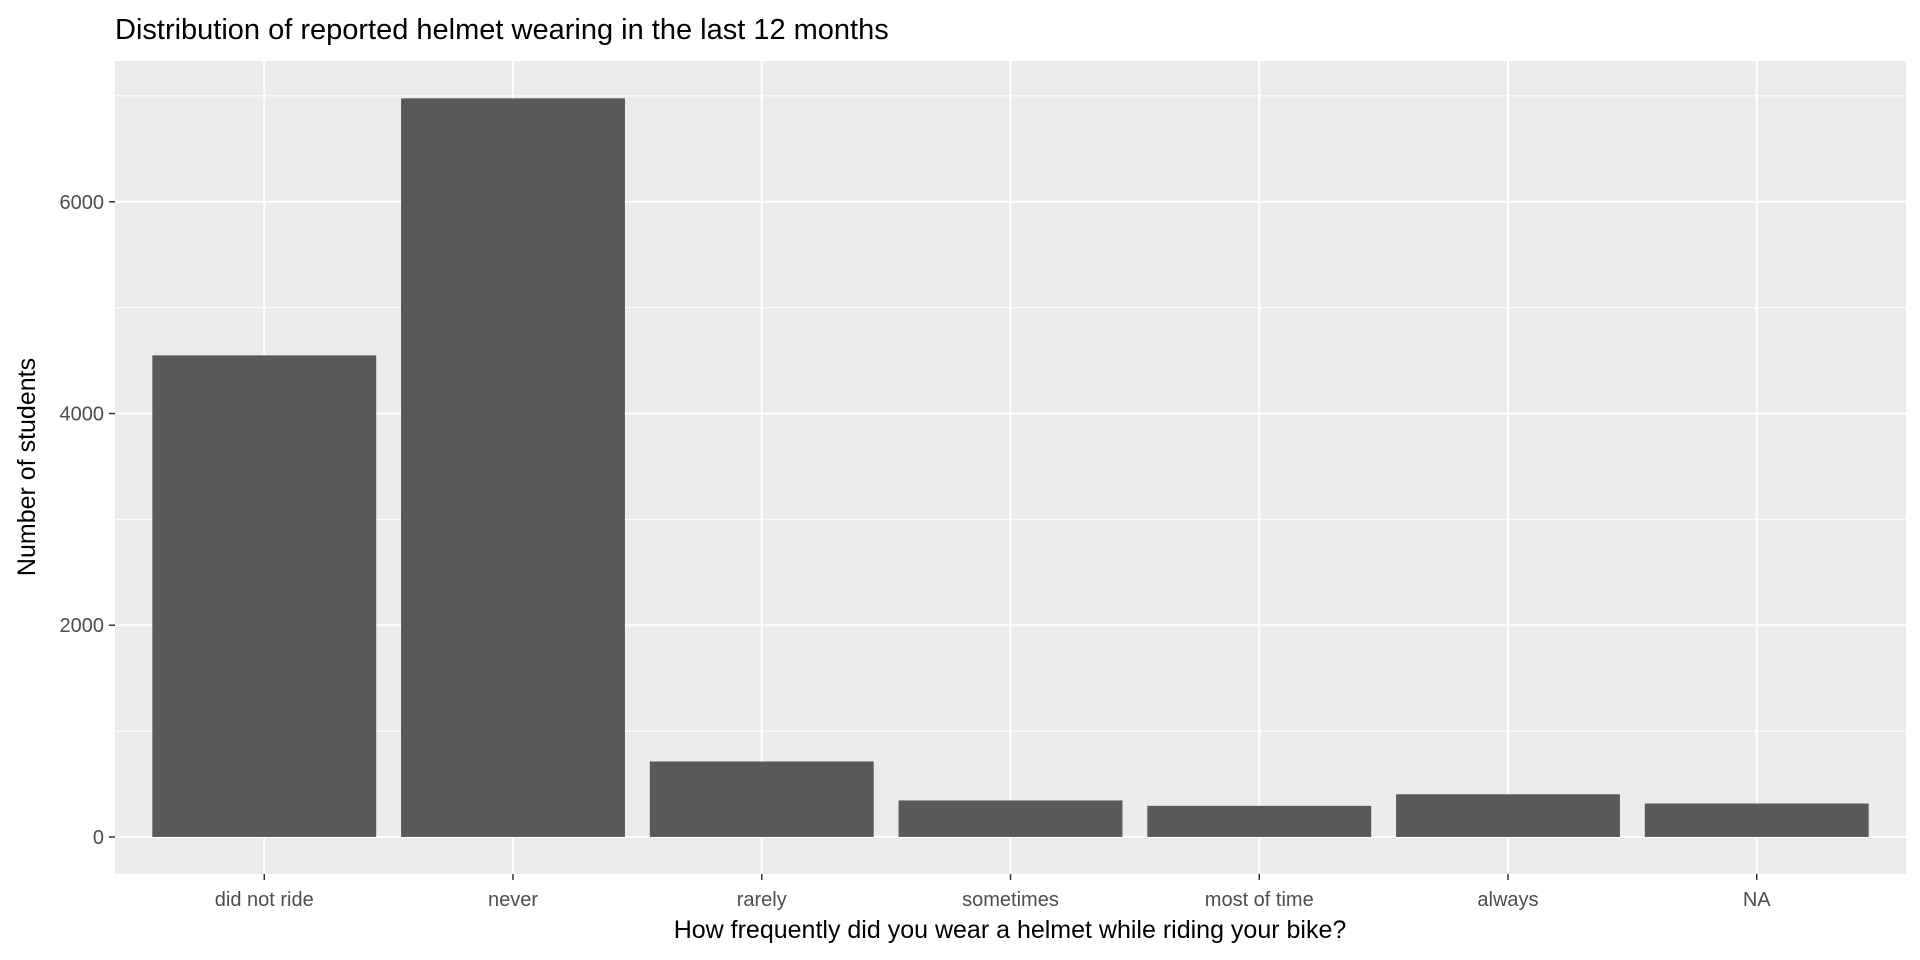 The image size is (1920, 960). I want to click on y-axis-ticks: 0 2000 4000 6000, so click(87, 520).